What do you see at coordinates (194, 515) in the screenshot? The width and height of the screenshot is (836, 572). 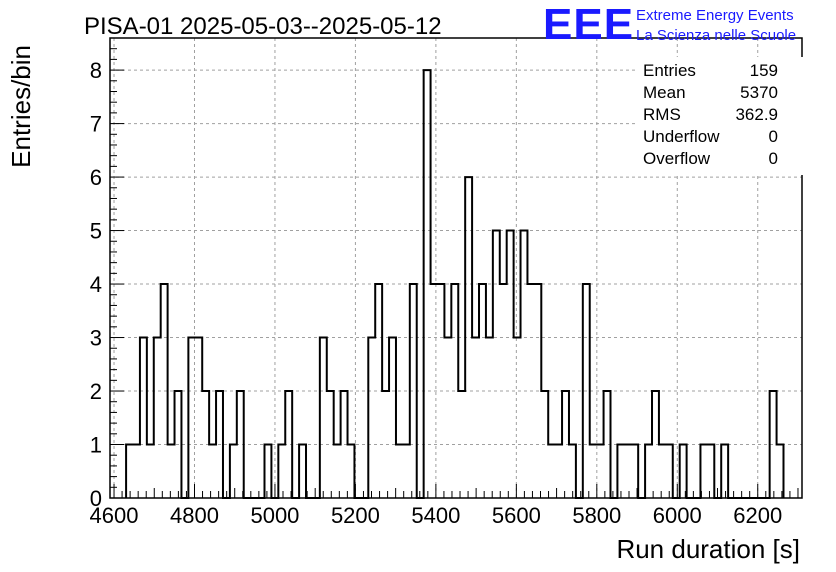 I see `x-tick-label: 4800` at bounding box center [194, 515].